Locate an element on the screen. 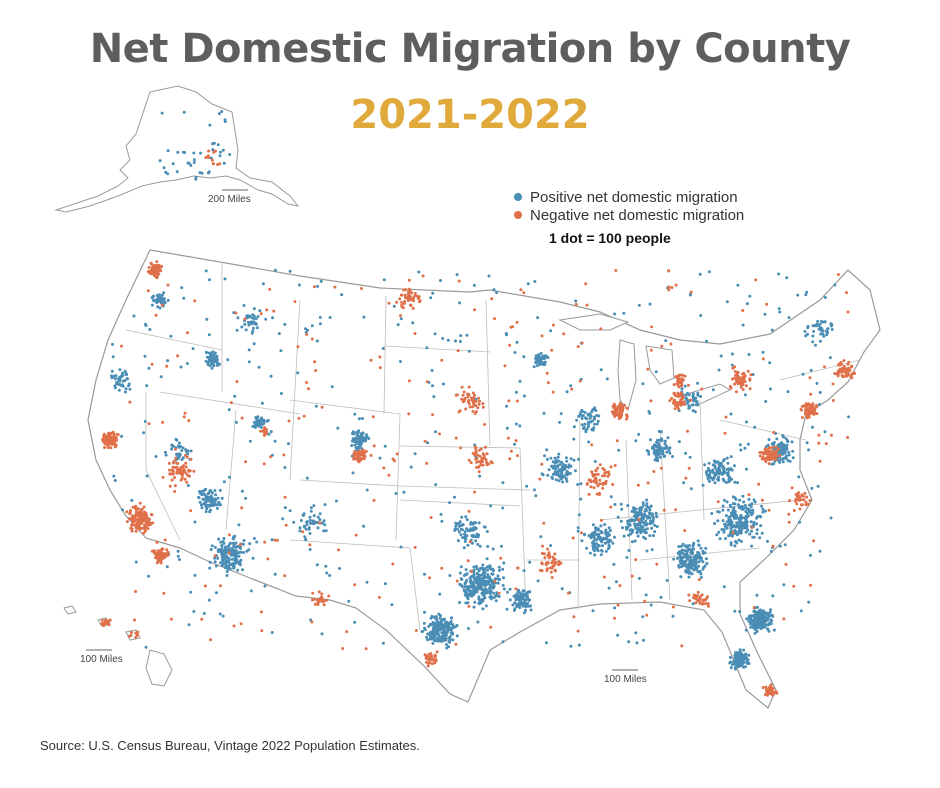 This screenshot has width=940, height=788. hawaii-scale-label: 100 Miles is located at coordinates (101, 659).